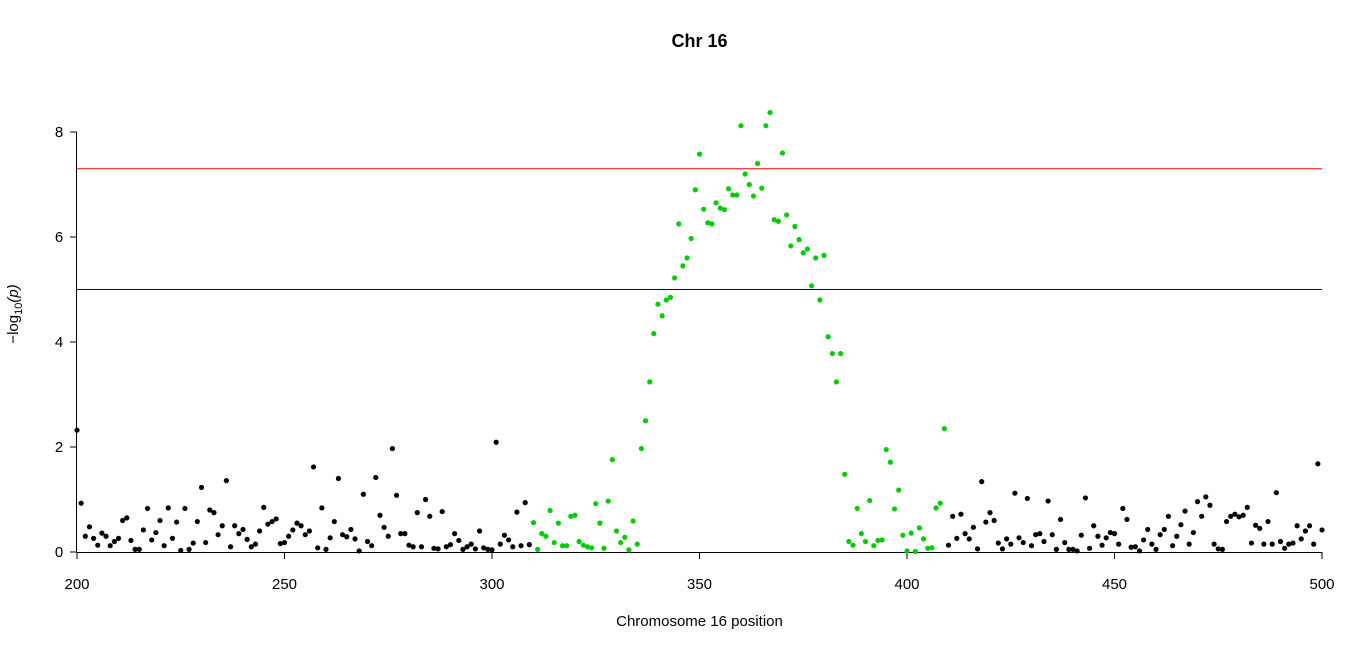 The height and width of the screenshot is (650, 1362). What do you see at coordinates (491, 584) in the screenshot?
I see `x-tick-label: 300` at bounding box center [491, 584].